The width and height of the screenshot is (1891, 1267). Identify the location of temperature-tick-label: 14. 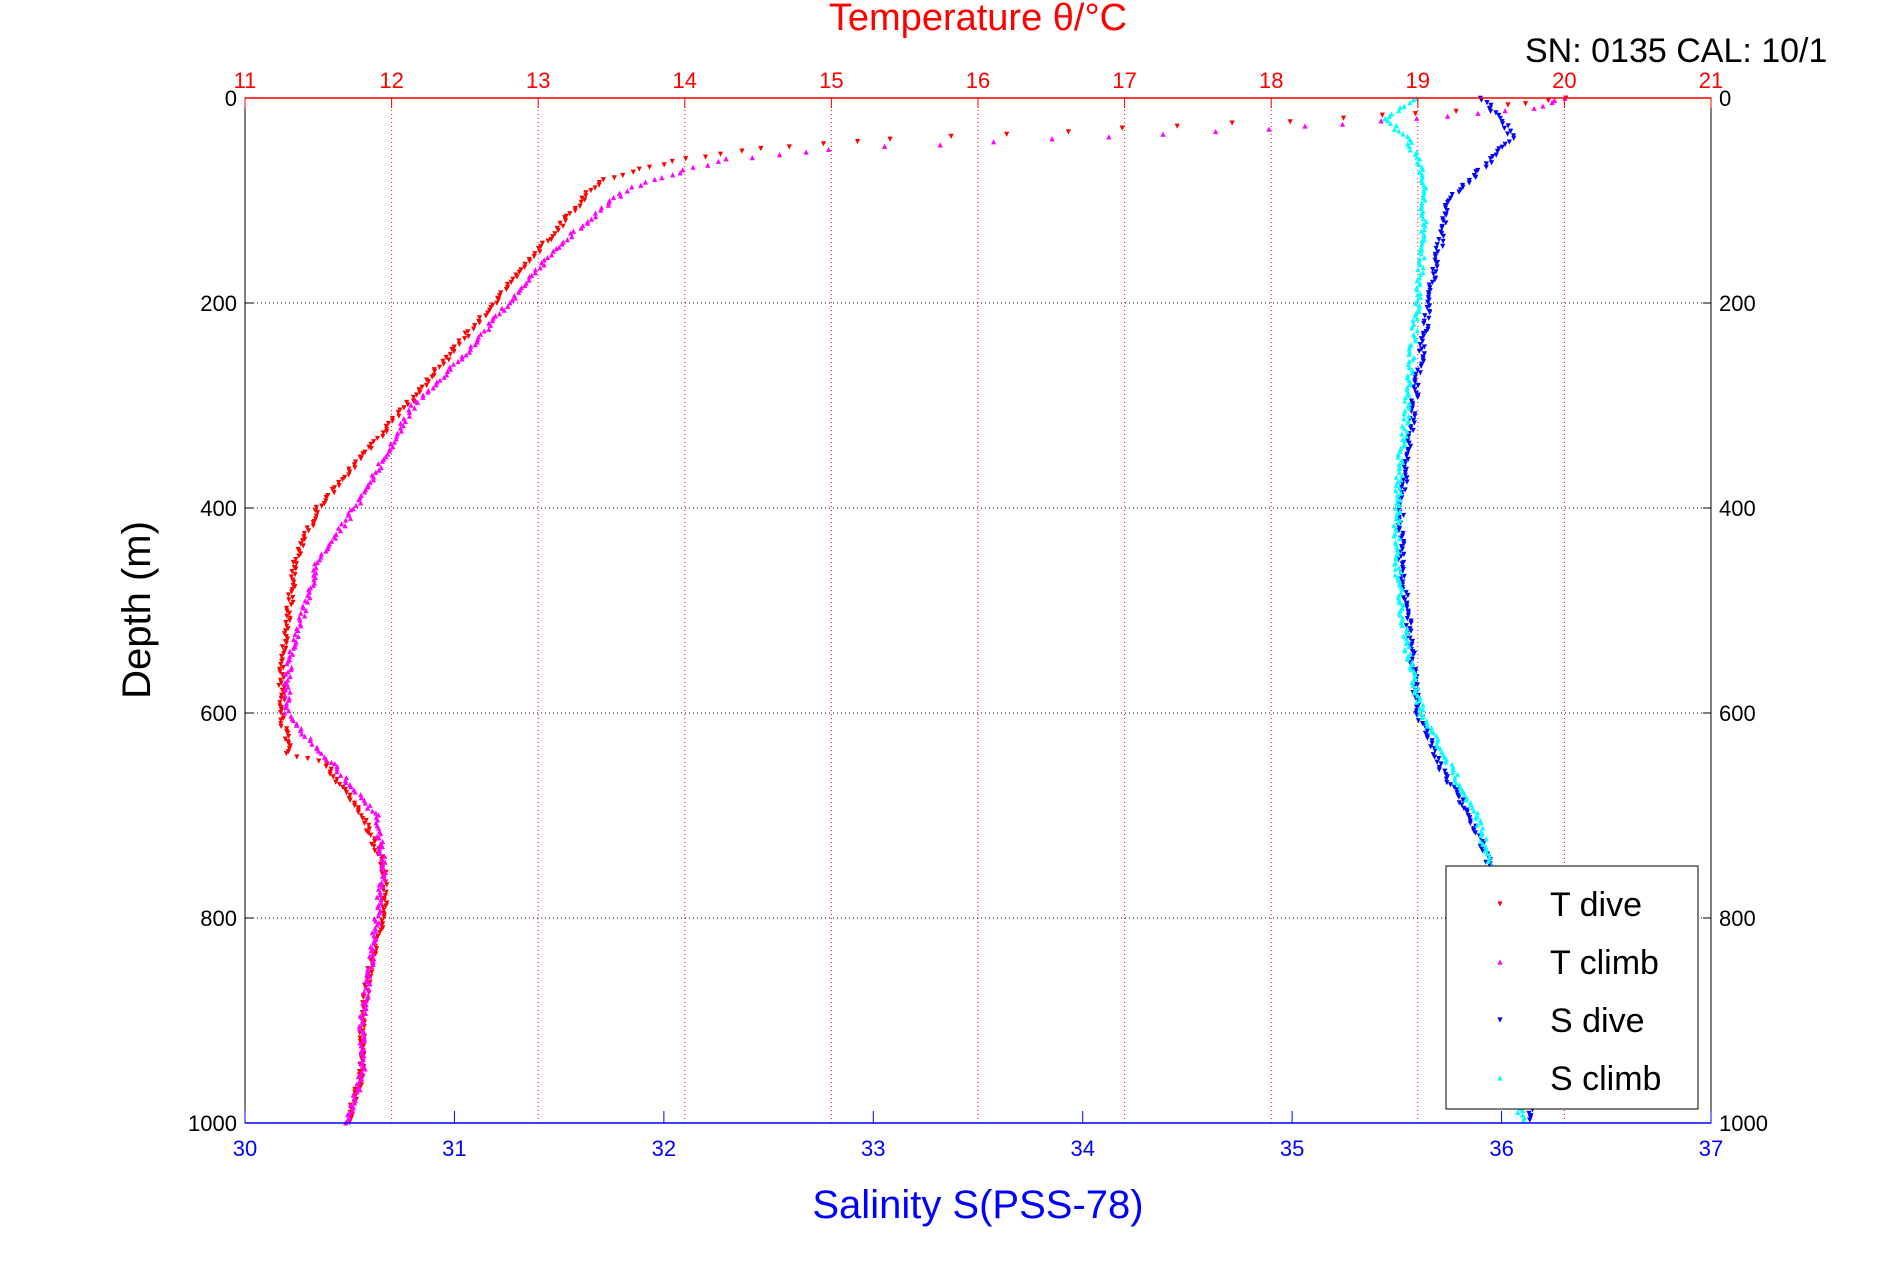
(685, 80).